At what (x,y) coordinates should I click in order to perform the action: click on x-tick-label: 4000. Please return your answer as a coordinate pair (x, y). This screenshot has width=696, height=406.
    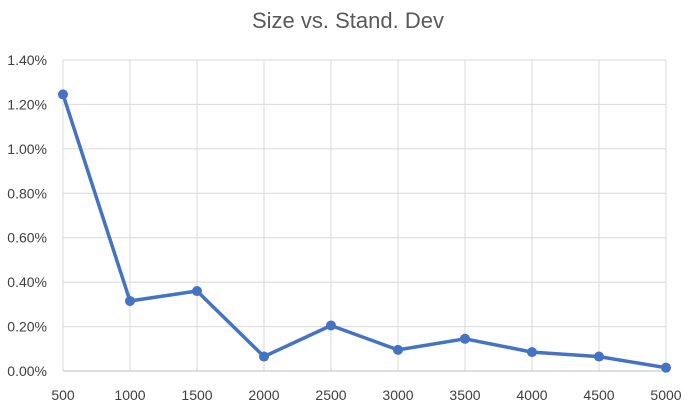
    Looking at the image, I should click on (531, 395).